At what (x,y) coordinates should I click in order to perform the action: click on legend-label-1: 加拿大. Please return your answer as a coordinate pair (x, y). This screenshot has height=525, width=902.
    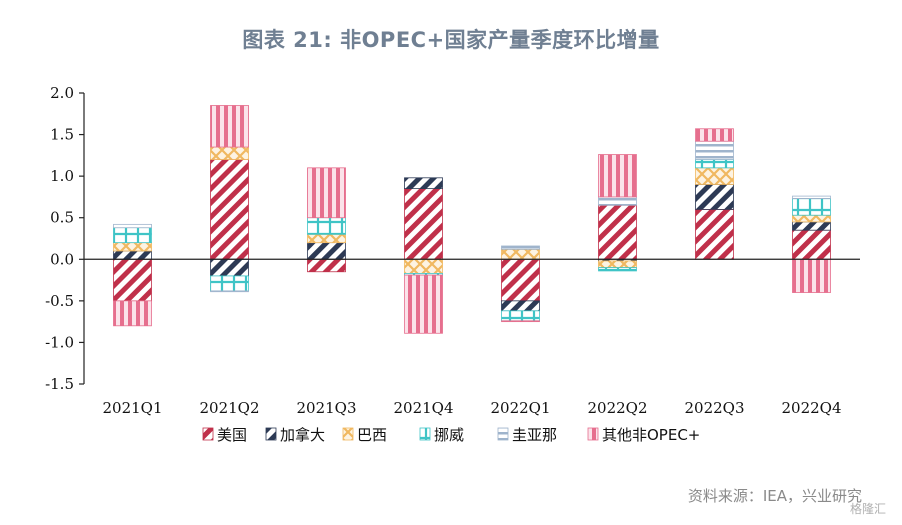
    Looking at the image, I should click on (302, 435).